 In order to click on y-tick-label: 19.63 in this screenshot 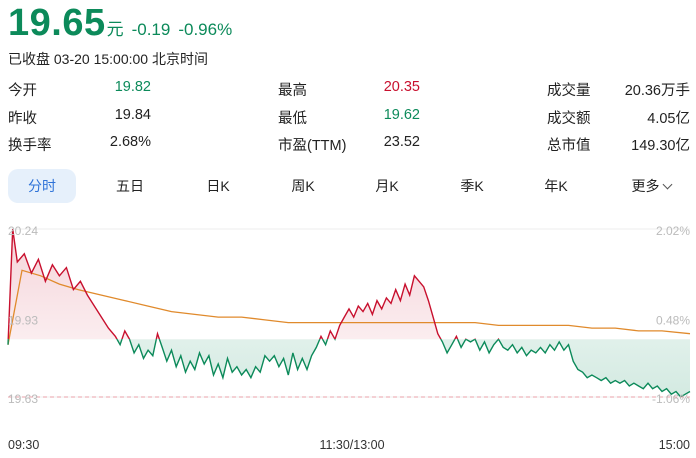, I will do `click(23, 399)`.